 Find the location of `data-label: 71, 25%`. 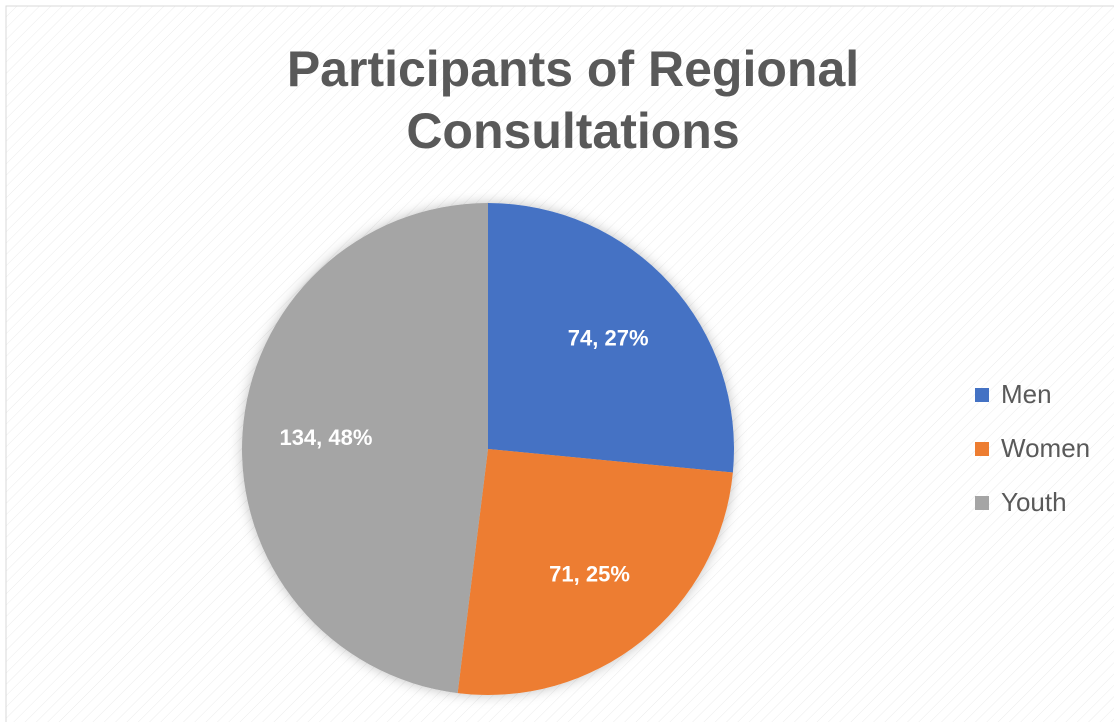

data-label: 71, 25% is located at coordinates (589, 574).